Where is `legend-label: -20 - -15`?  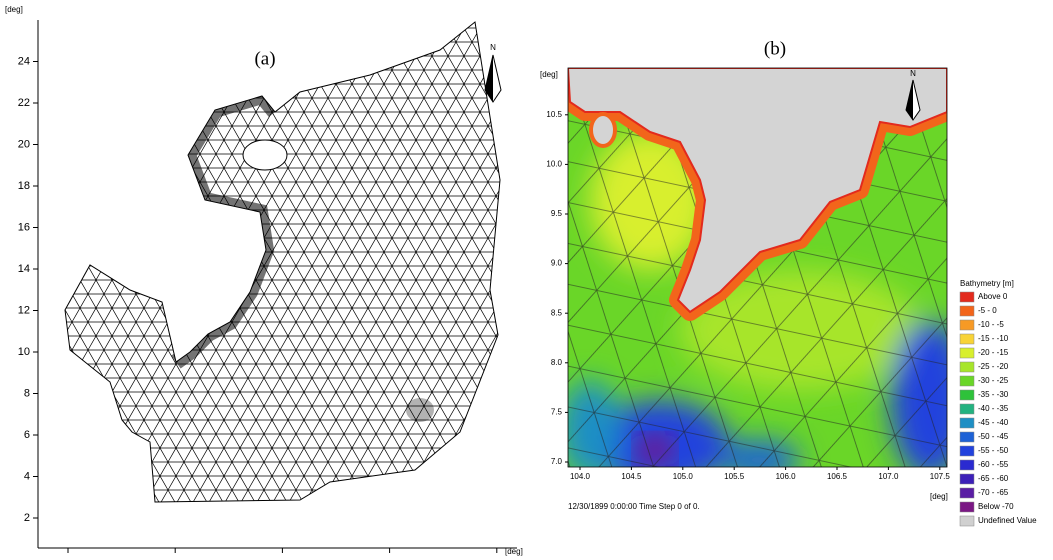 legend-label: -20 - -15 is located at coordinates (993, 352).